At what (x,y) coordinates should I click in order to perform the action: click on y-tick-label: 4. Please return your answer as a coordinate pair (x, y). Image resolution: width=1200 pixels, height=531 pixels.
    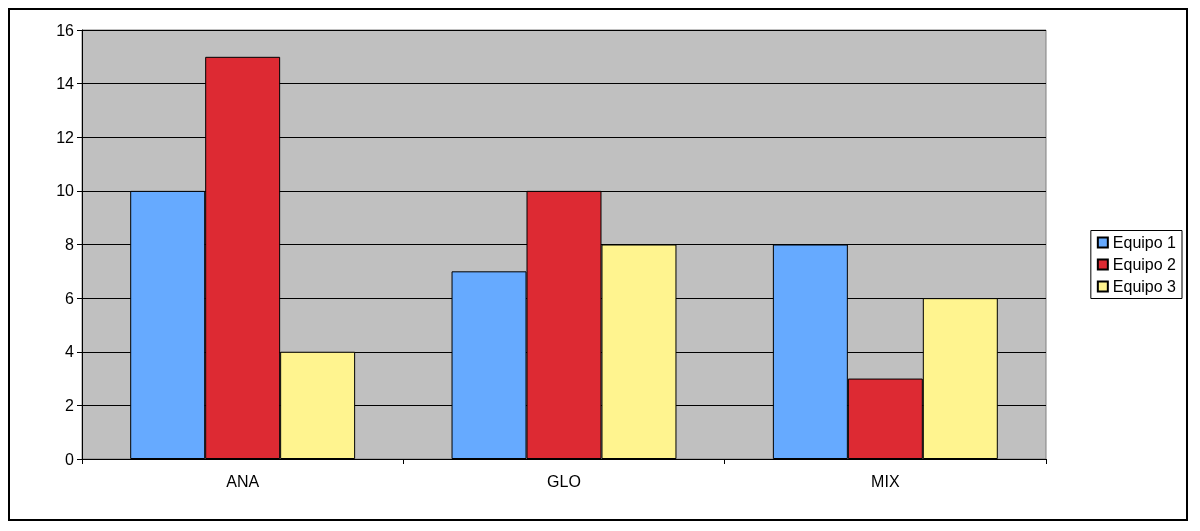
    Looking at the image, I should click on (70, 352).